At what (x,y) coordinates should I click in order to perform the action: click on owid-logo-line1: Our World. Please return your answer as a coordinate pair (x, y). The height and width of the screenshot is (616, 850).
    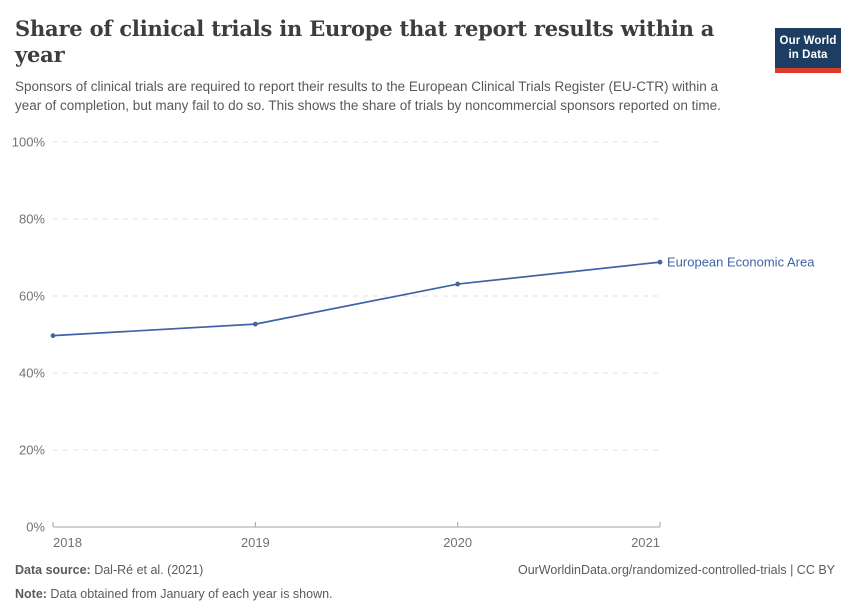
    Looking at the image, I should click on (808, 41).